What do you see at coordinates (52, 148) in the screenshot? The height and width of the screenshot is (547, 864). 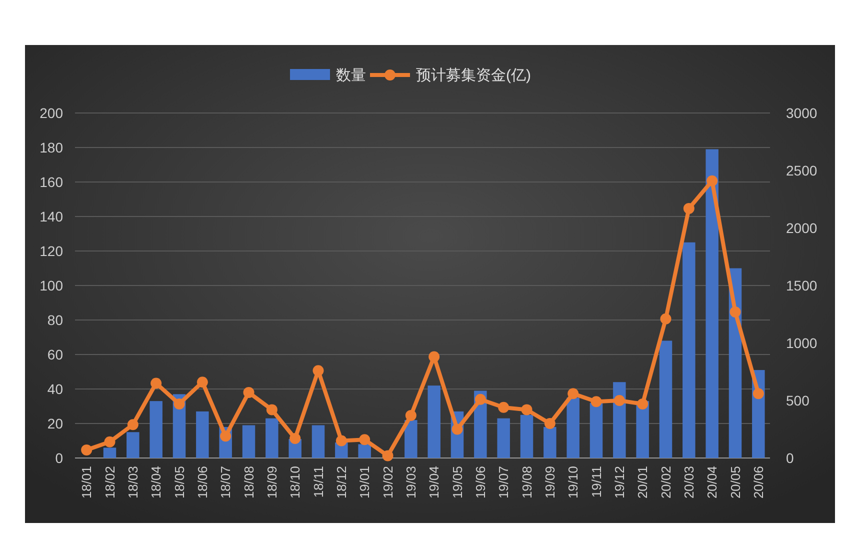 I see `y-tick-label: 180` at bounding box center [52, 148].